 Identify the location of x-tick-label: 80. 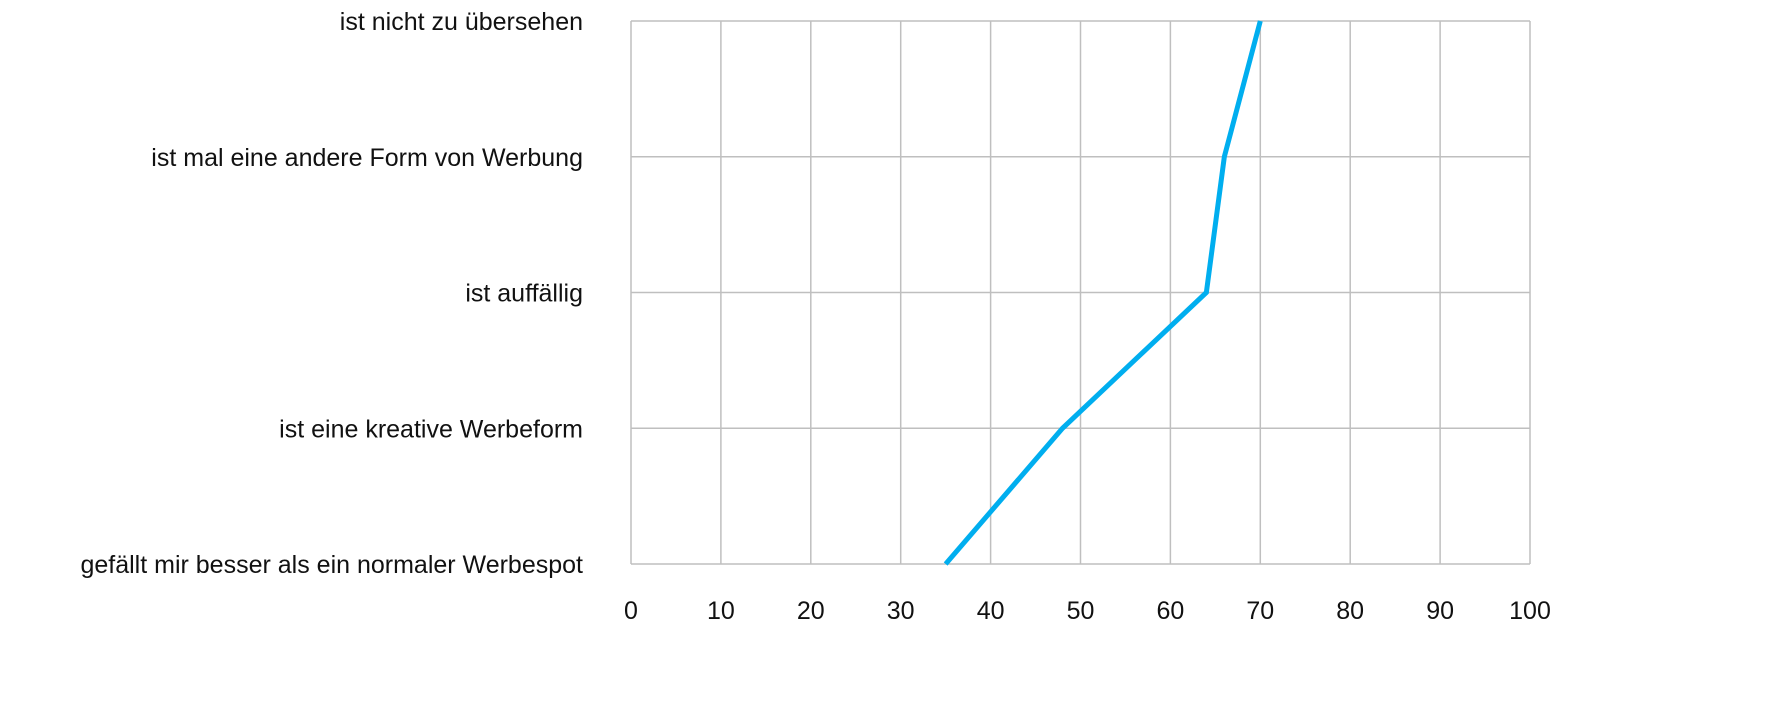
(1350, 611).